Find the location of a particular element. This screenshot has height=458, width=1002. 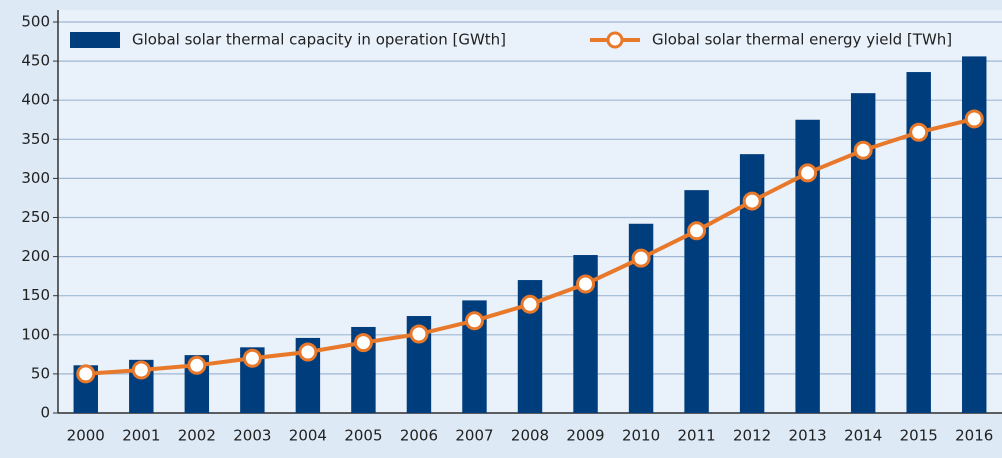

y-tick-label: 50 is located at coordinates (40, 373).